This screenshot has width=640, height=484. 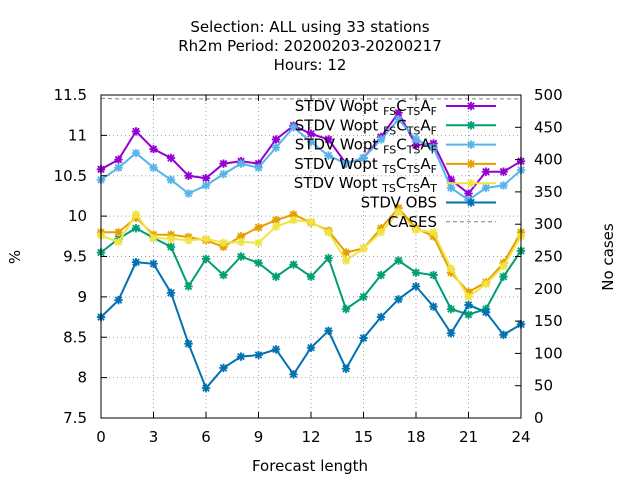 What do you see at coordinates (543, 386) in the screenshot?
I see `y2-tick-label: 50` at bounding box center [543, 386].